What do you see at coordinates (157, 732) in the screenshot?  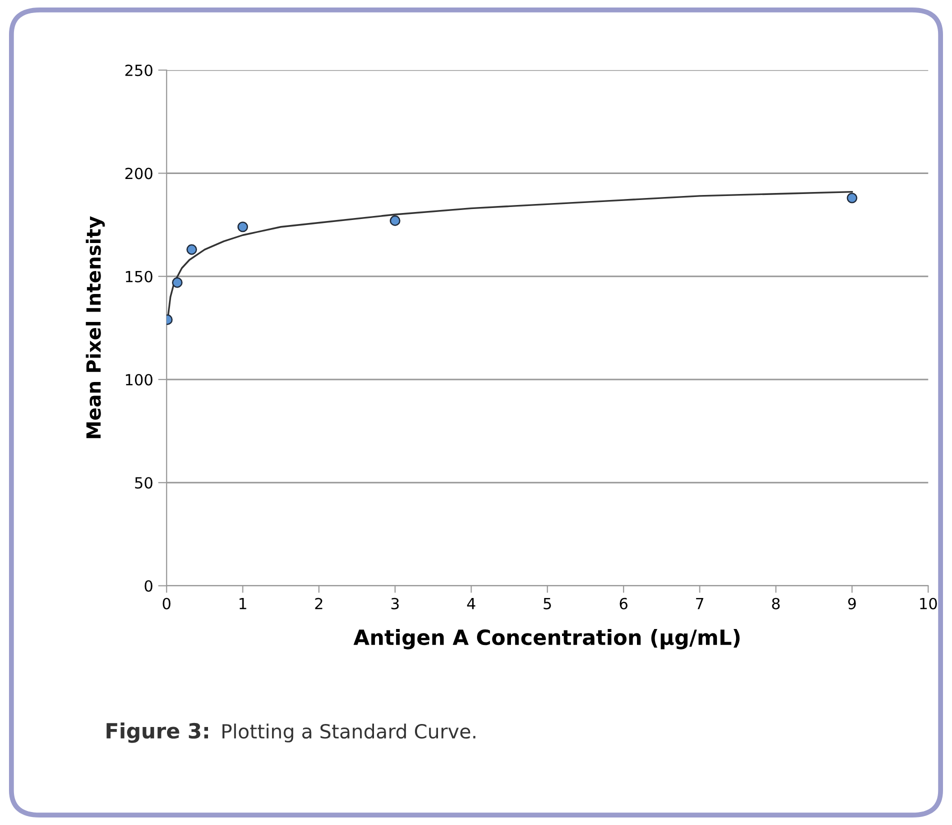 I see `caption: Figure 3:` at bounding box center [157, 732].